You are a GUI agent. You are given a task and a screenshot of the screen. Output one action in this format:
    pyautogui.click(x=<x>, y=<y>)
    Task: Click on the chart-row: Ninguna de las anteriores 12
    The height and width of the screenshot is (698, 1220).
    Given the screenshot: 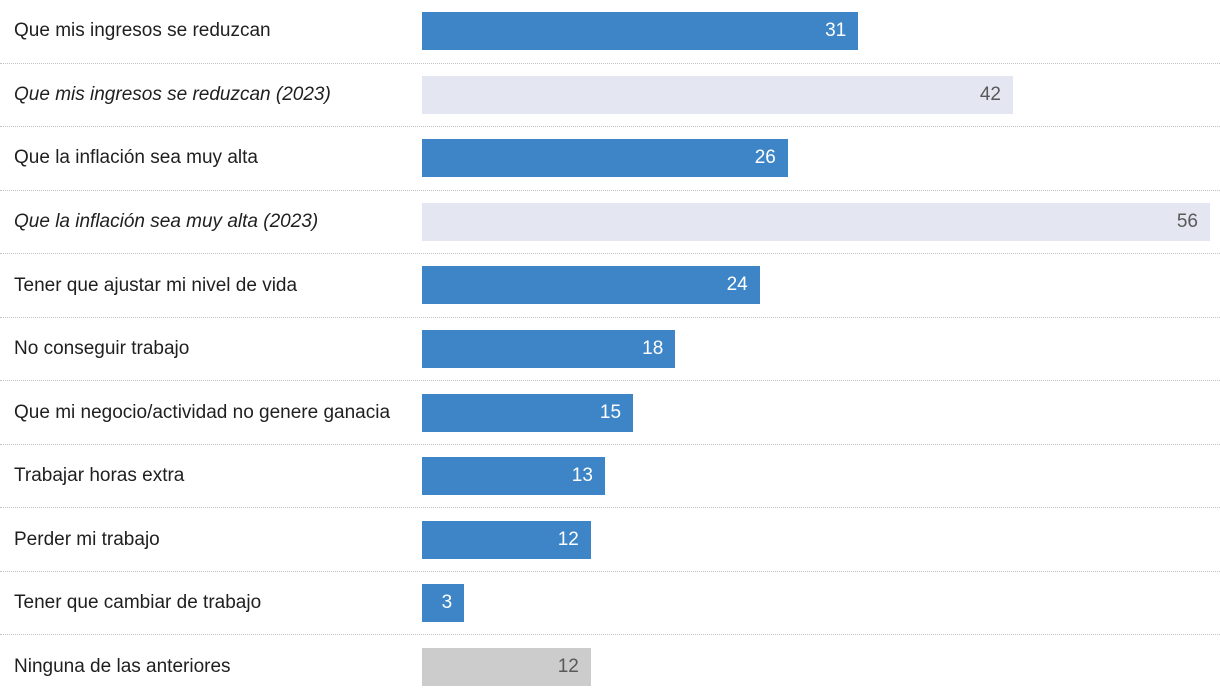 What is the action you would take?
    pyautogui.click(x=610, y=666)
    